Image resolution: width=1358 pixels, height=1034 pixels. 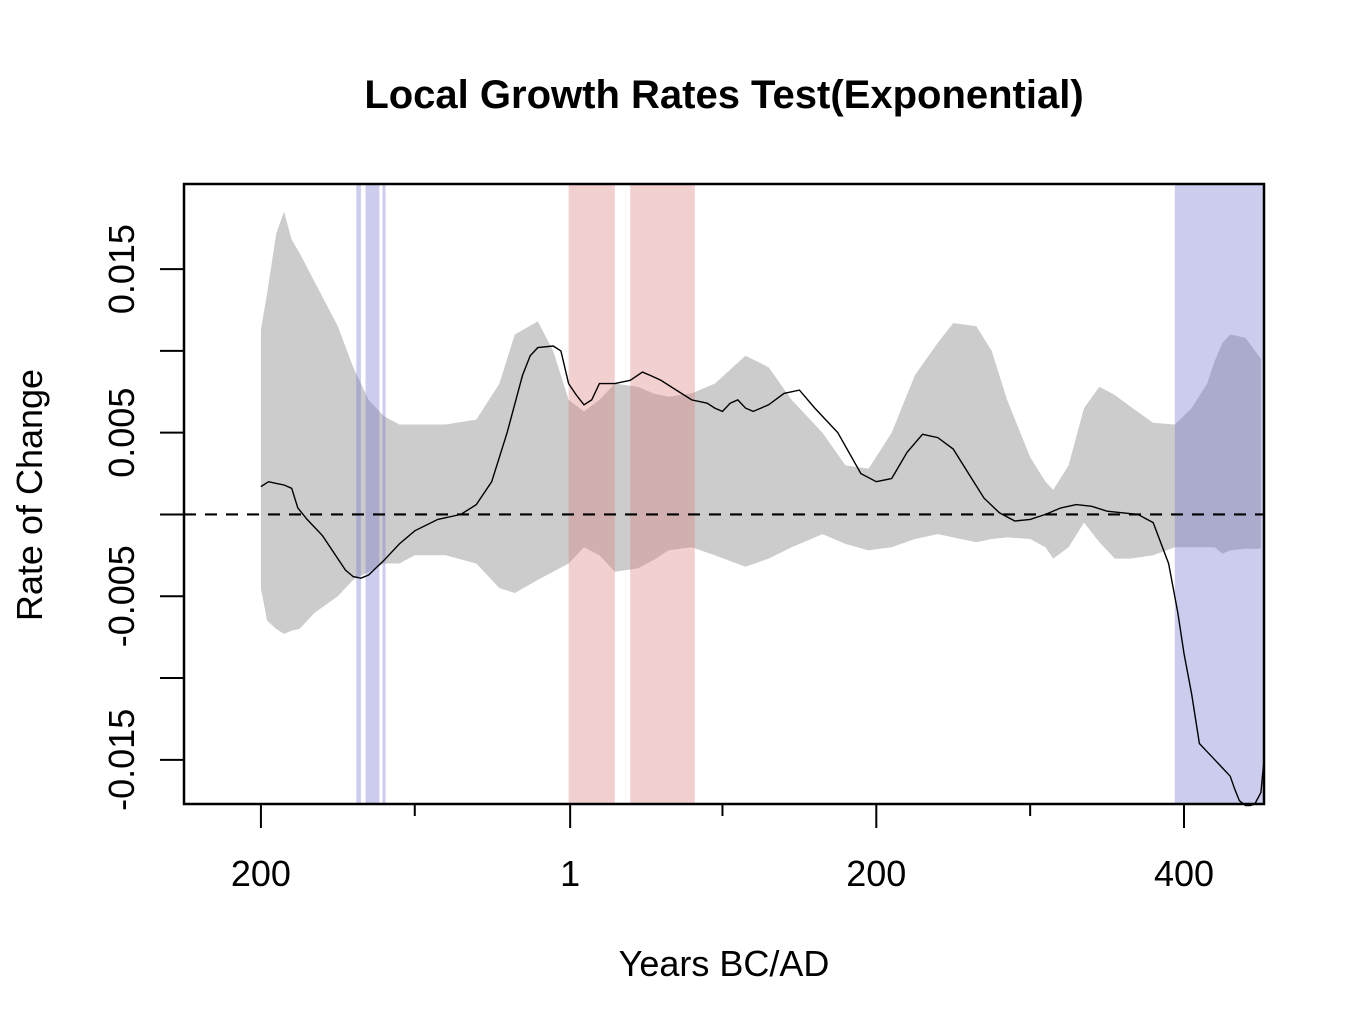 What do you see at coordinates (723, 95) in the screenshot?
I see `chart-title: Local Growth Rates Test(Exponential)` at bounding box center [723, 95].